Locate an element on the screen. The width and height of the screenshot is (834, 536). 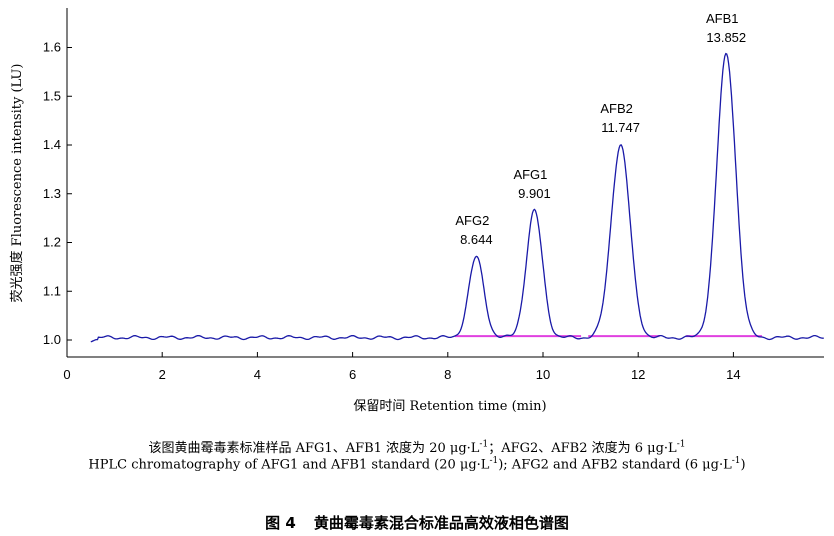
y-tick-label: 1.1 is located at coordinates (52, 290).